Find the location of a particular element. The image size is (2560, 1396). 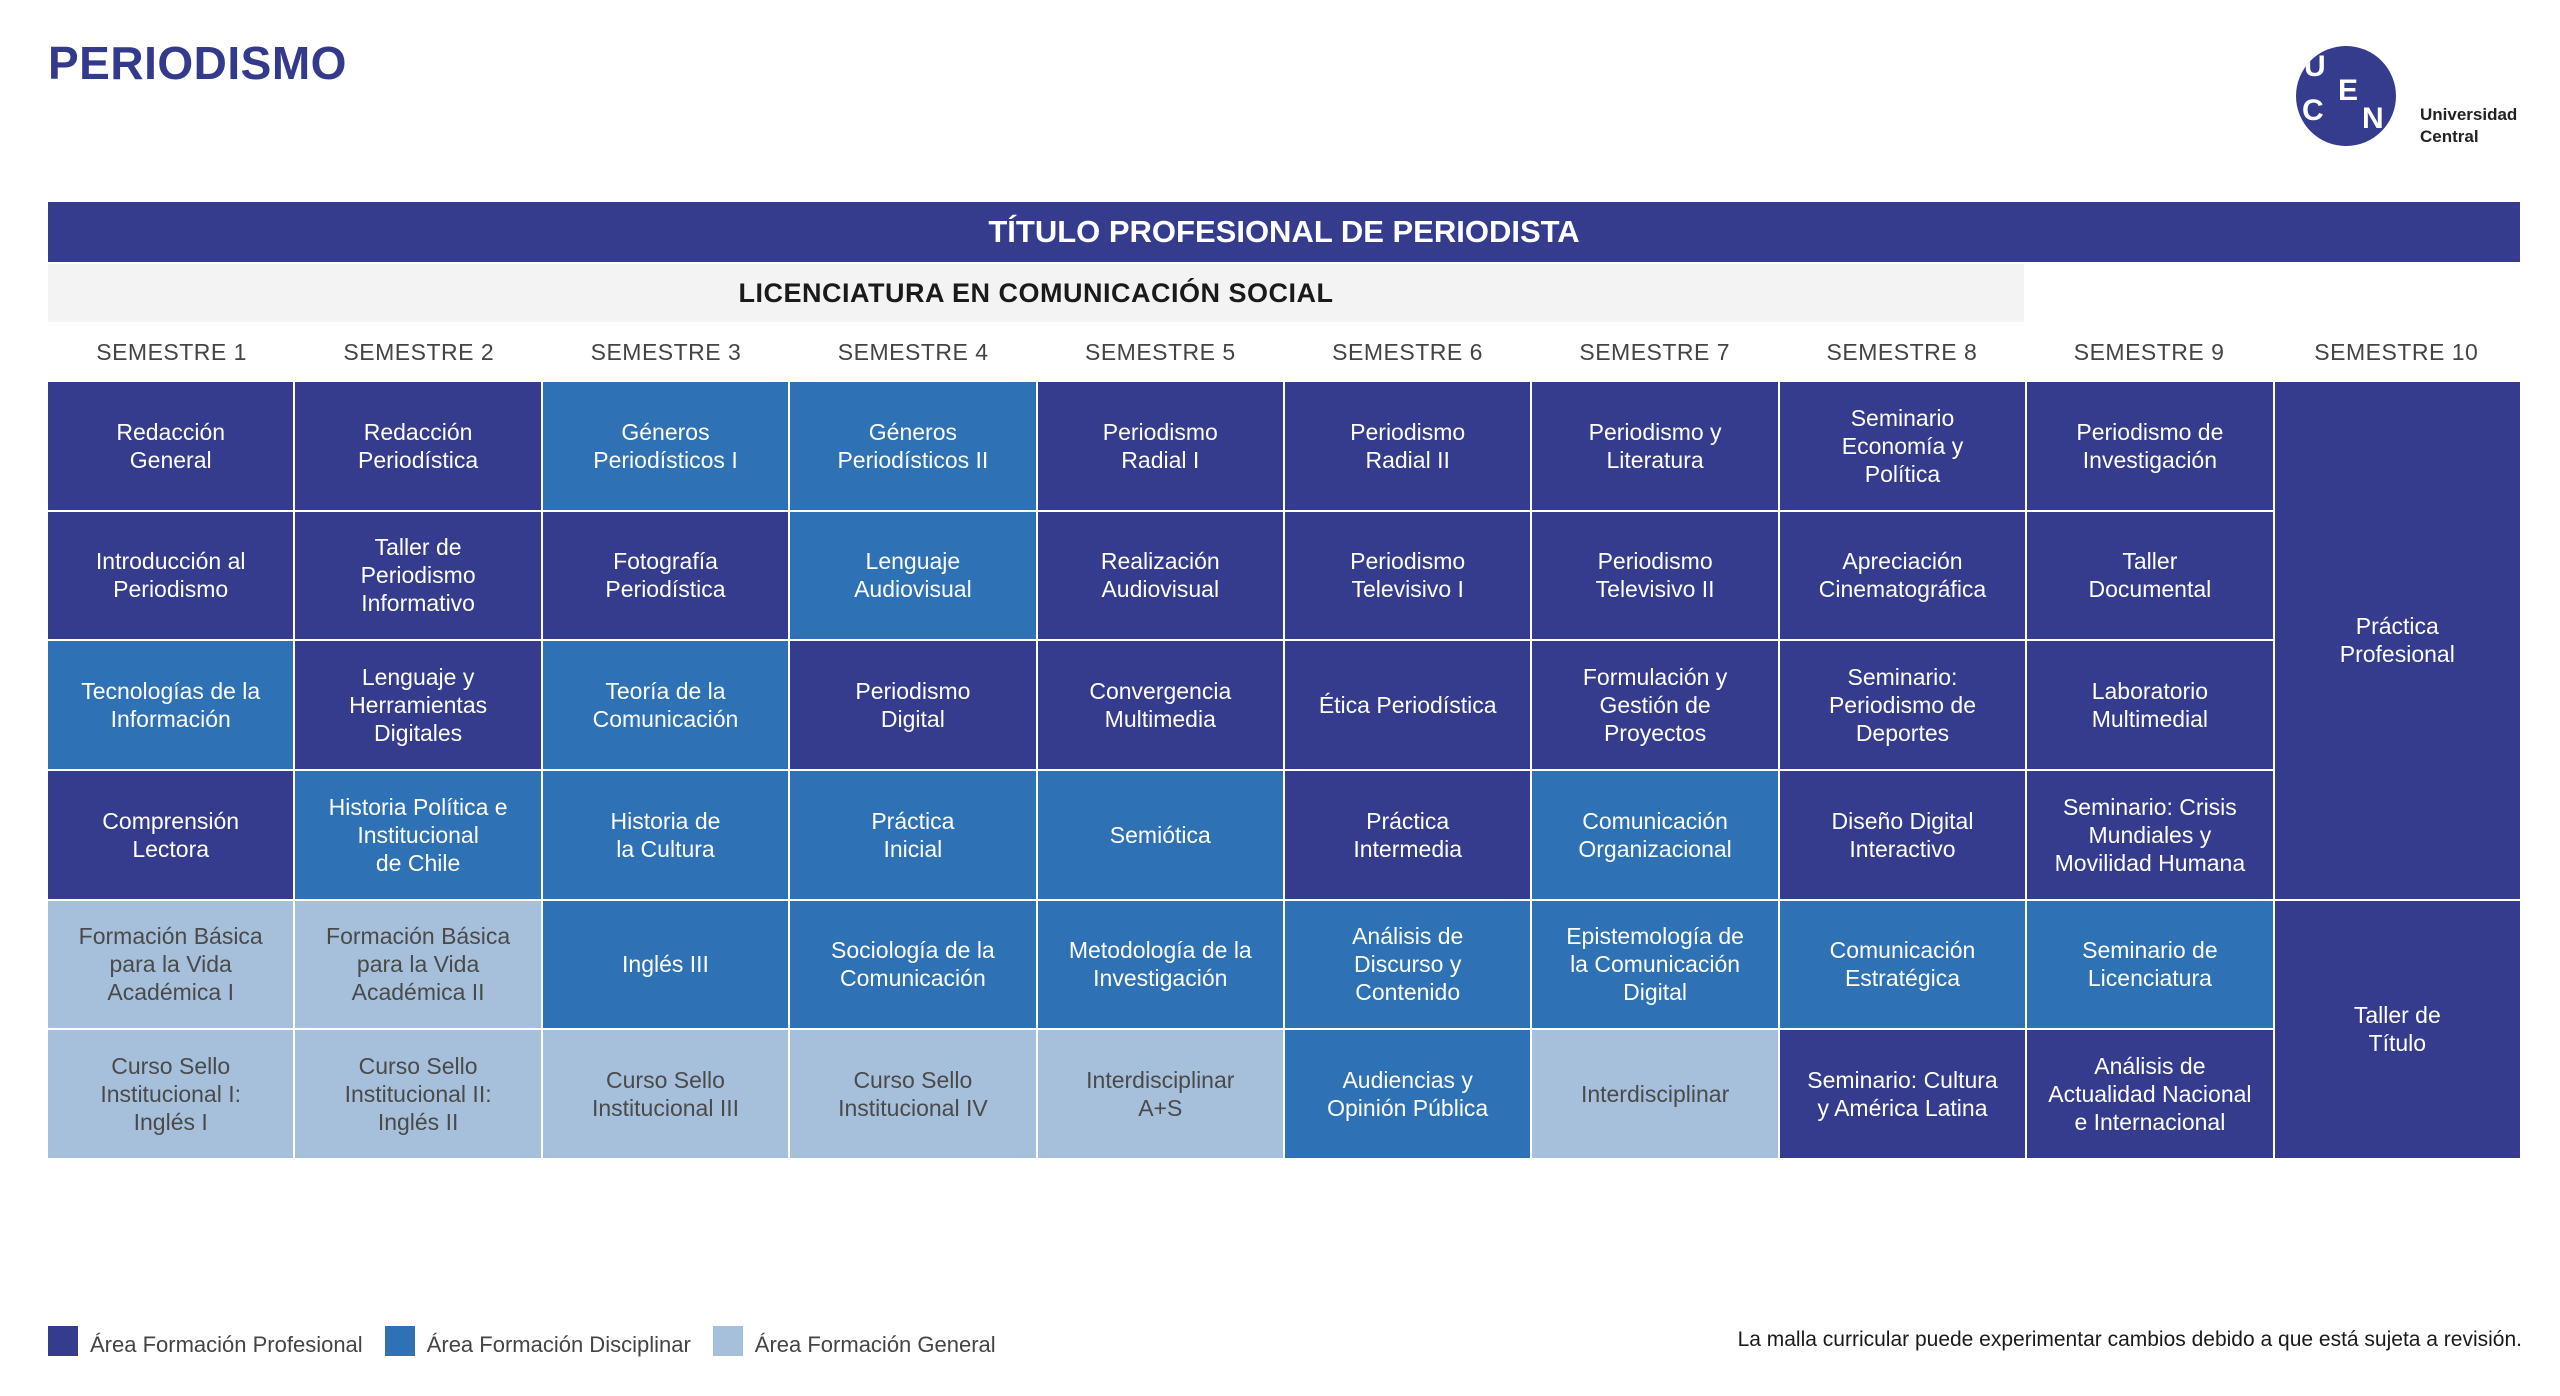

course-cell: Introducción al Periodismo is located at coordinates (171, 575).